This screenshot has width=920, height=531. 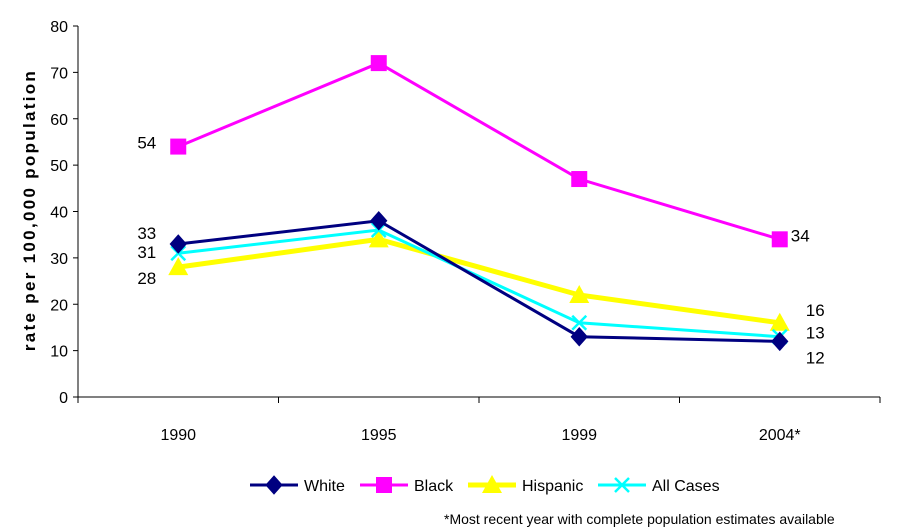 I want to click on y-tick-label: 10, so click(x=59, y=352).